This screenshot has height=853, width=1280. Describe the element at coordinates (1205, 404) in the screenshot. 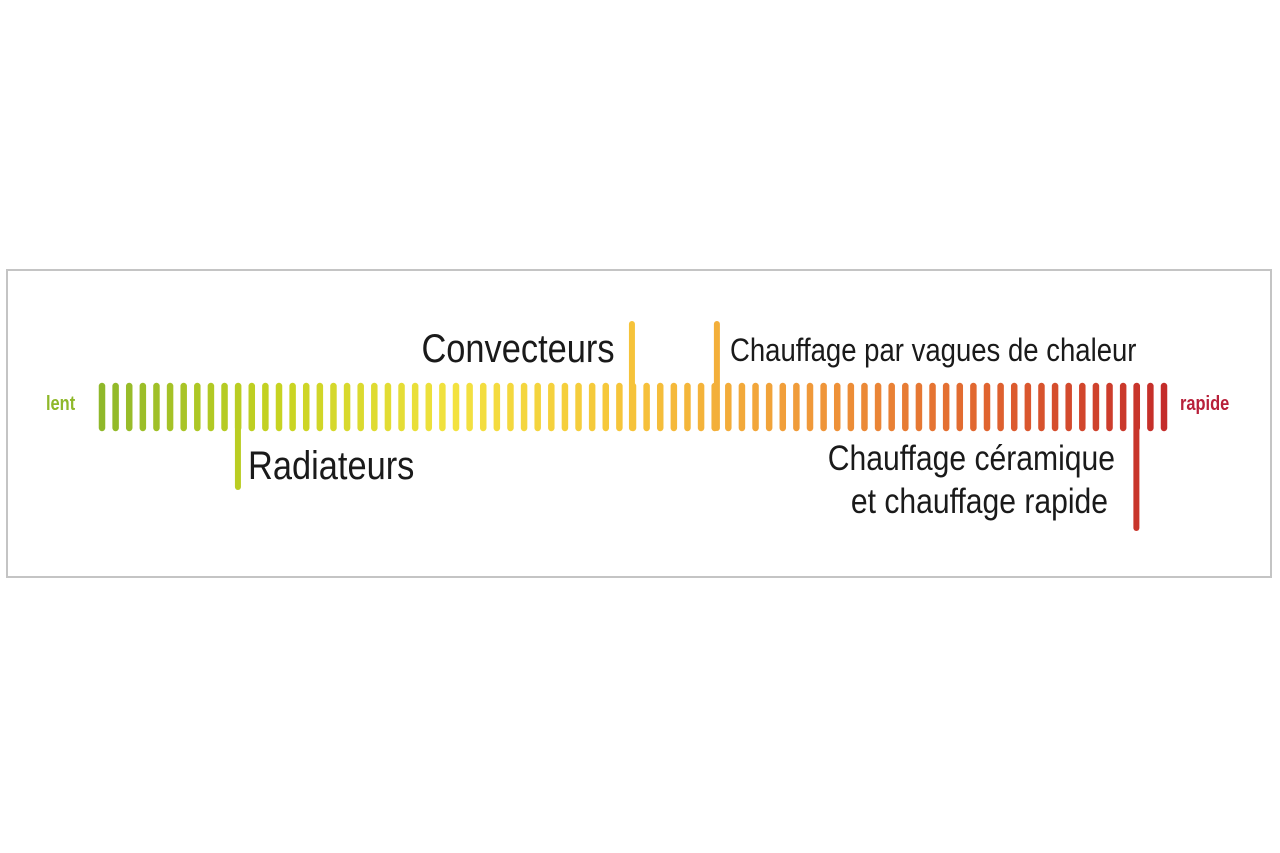

I see `scale-end-label: rapide` at that location.